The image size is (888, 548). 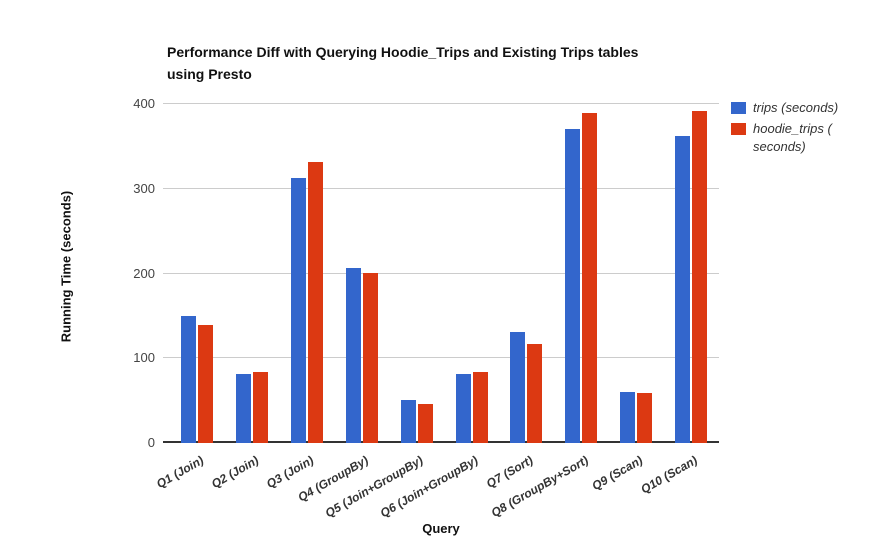 What do you see at coordinates (425, 423) in the screenshot?
I see `bar-hoodie-trips-q5` at bounding box center [425, 423].